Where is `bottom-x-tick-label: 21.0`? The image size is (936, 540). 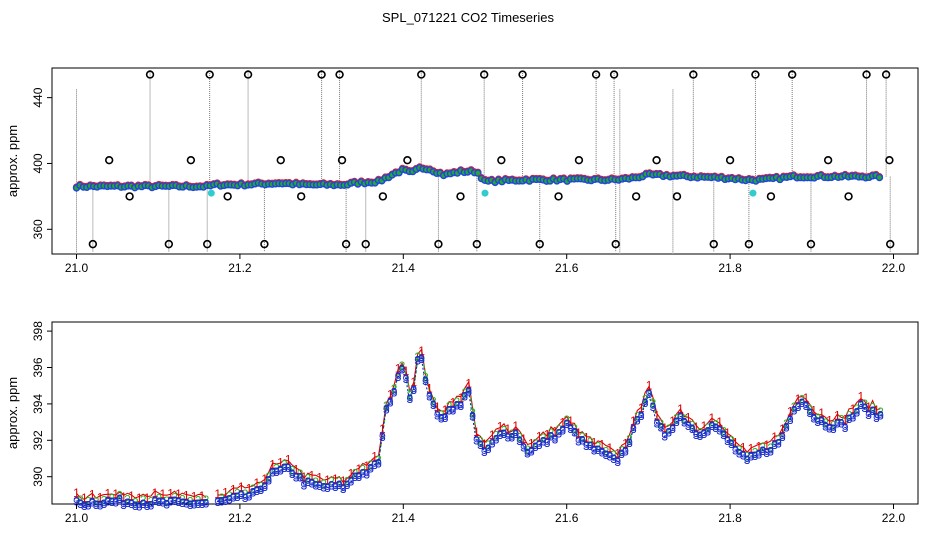
bottom-x-tick-label: 21.0 is located at coordinates (77, 518).